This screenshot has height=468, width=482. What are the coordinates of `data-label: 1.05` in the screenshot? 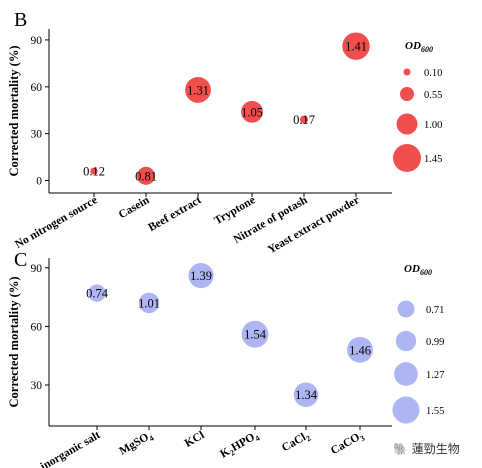 It's located at (252, 112).